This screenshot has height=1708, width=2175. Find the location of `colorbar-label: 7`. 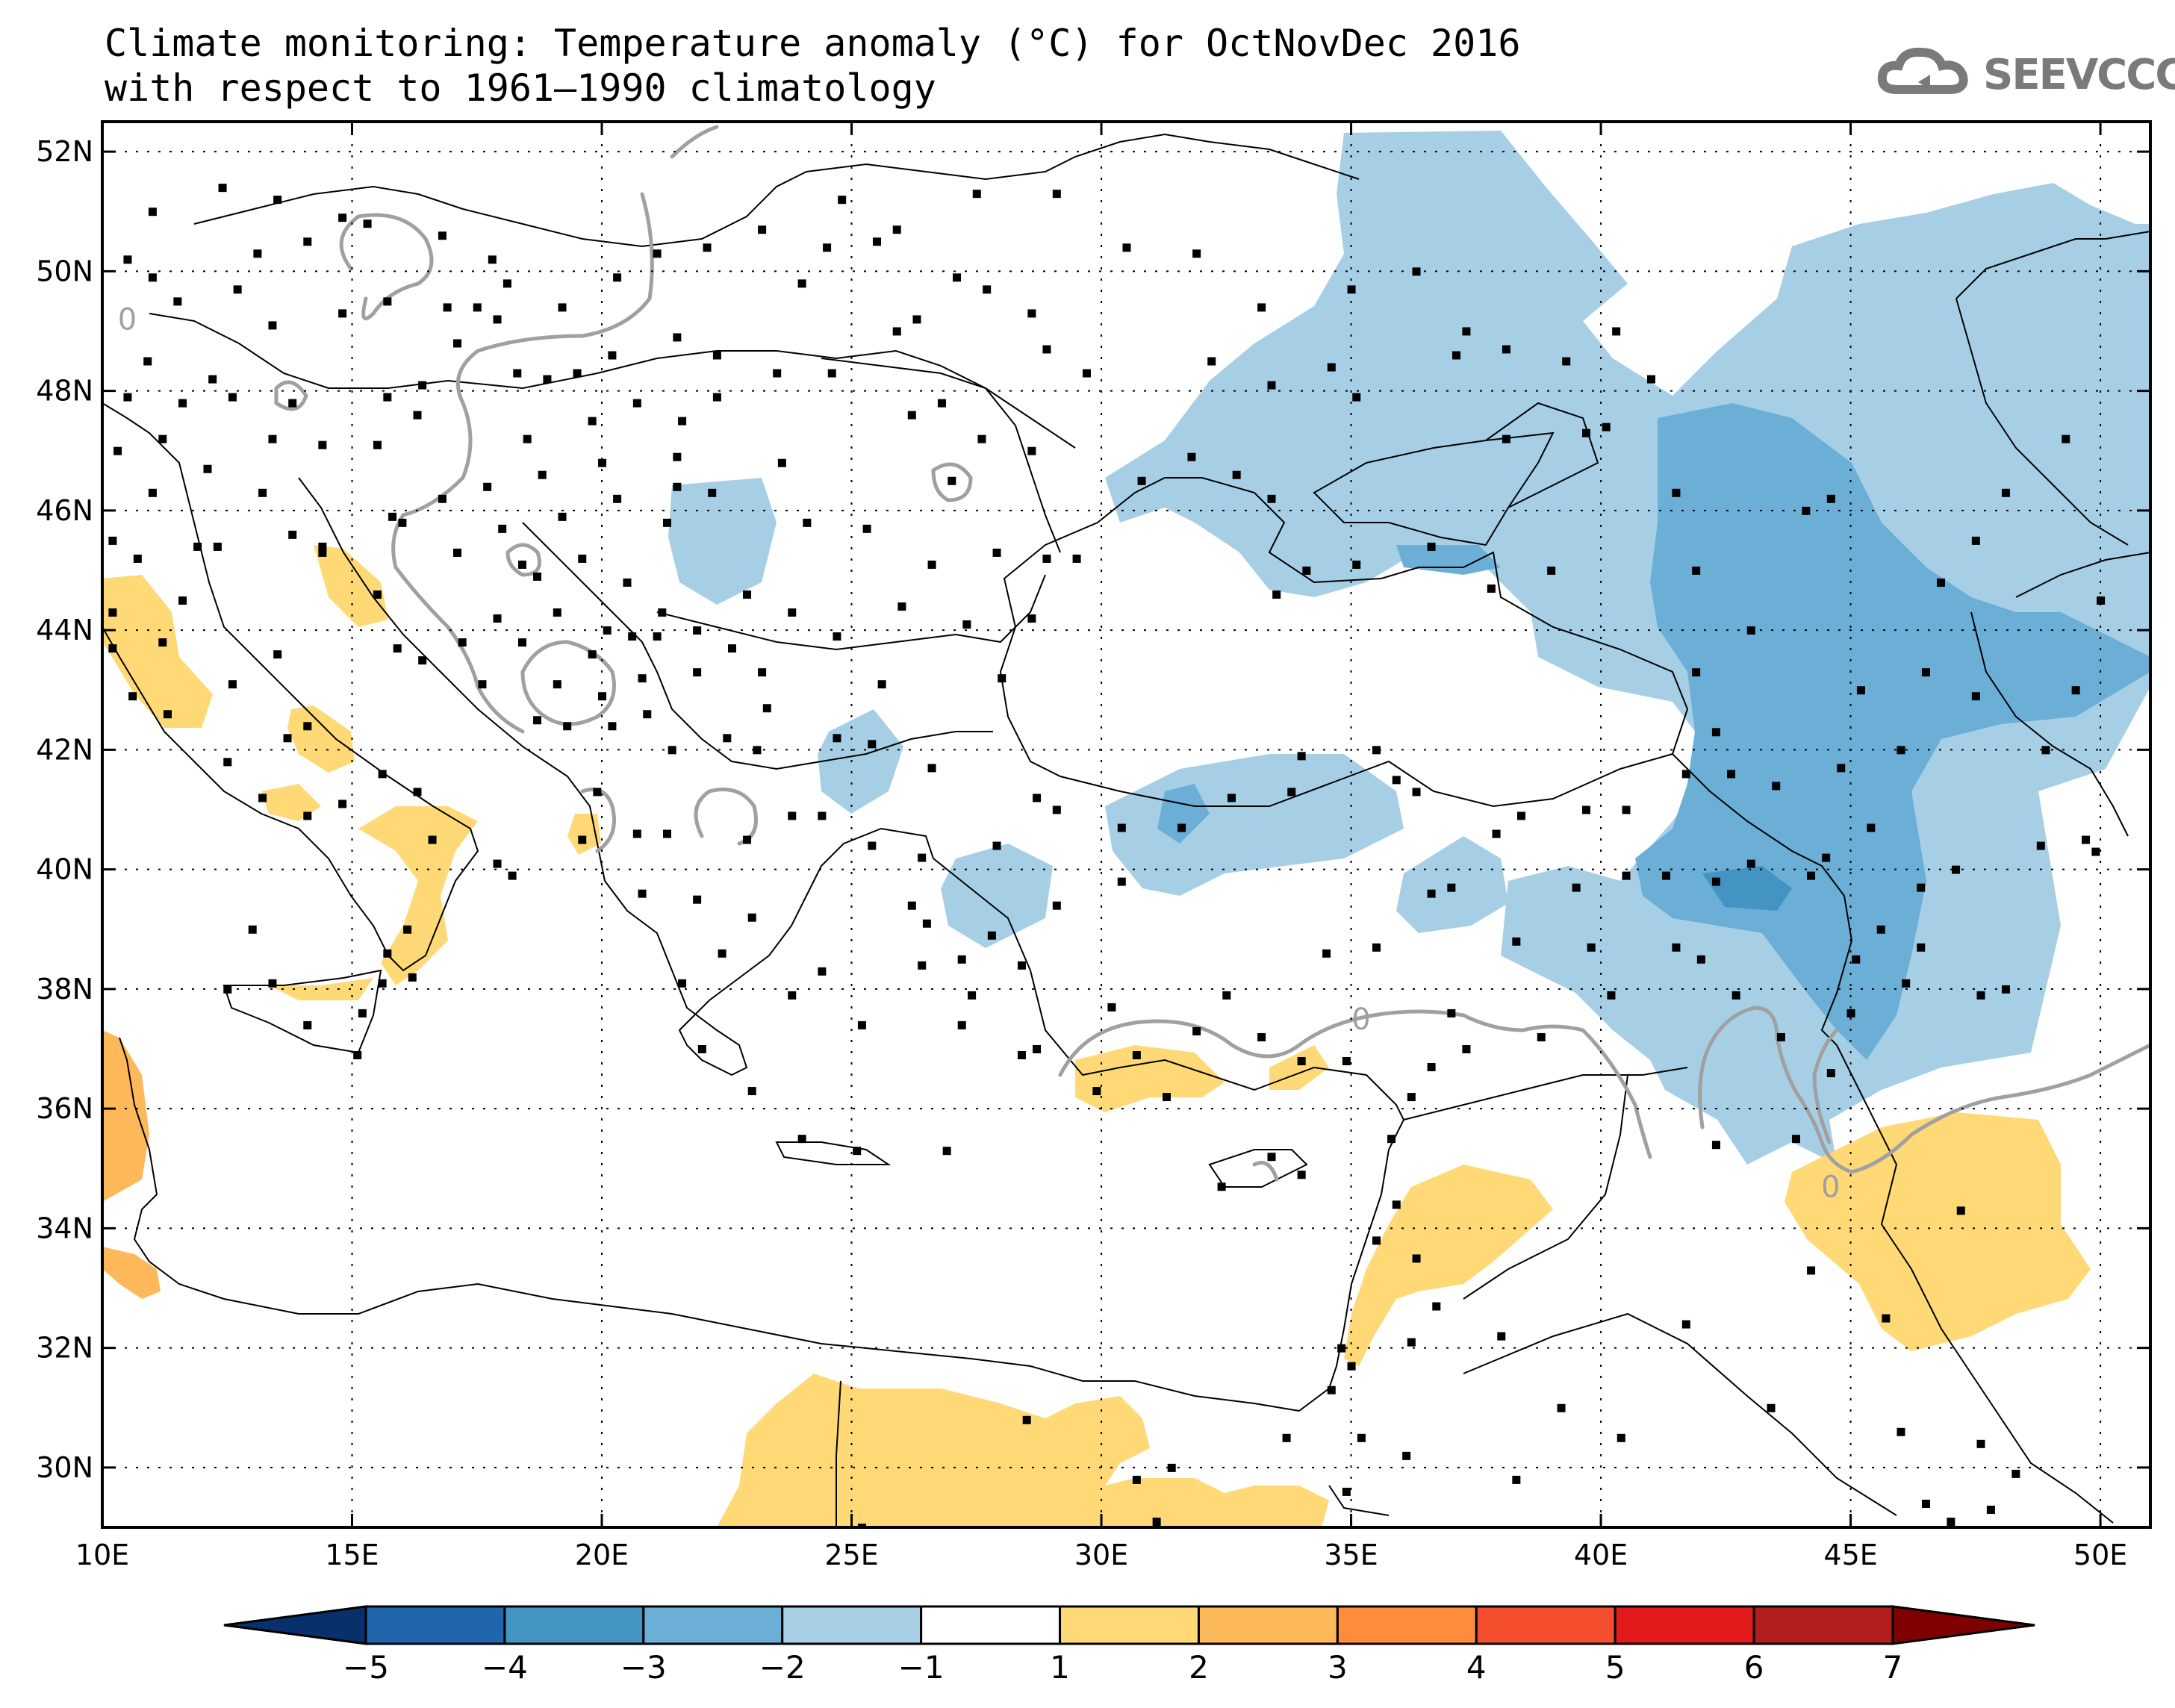

colorbar-label: 7 is located at coordinates (1893, 1667).